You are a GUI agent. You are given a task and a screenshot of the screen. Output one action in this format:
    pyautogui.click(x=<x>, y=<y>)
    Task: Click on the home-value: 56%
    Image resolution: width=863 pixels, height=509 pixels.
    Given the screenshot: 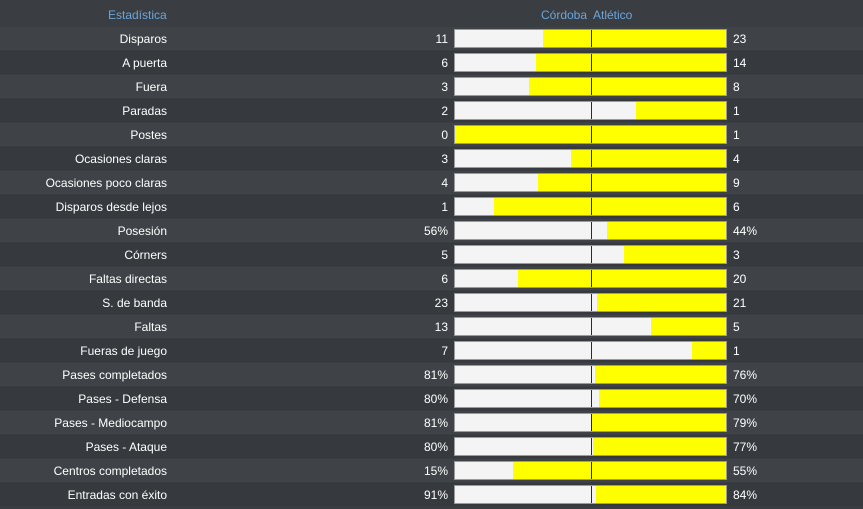 What is the action you would take?
    pyautogui.click(x=435, y=231)
    